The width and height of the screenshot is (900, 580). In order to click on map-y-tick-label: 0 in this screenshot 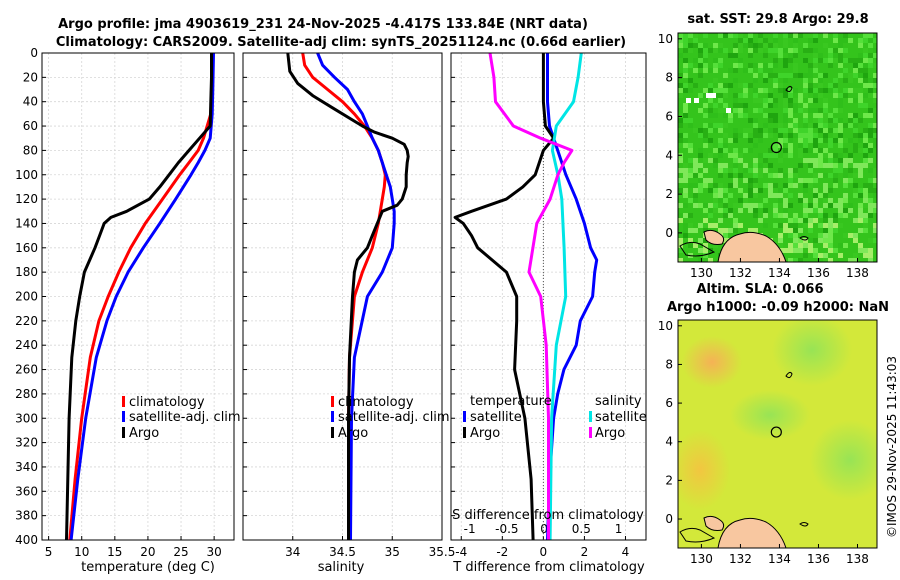, I will do `click(669, 519)`.